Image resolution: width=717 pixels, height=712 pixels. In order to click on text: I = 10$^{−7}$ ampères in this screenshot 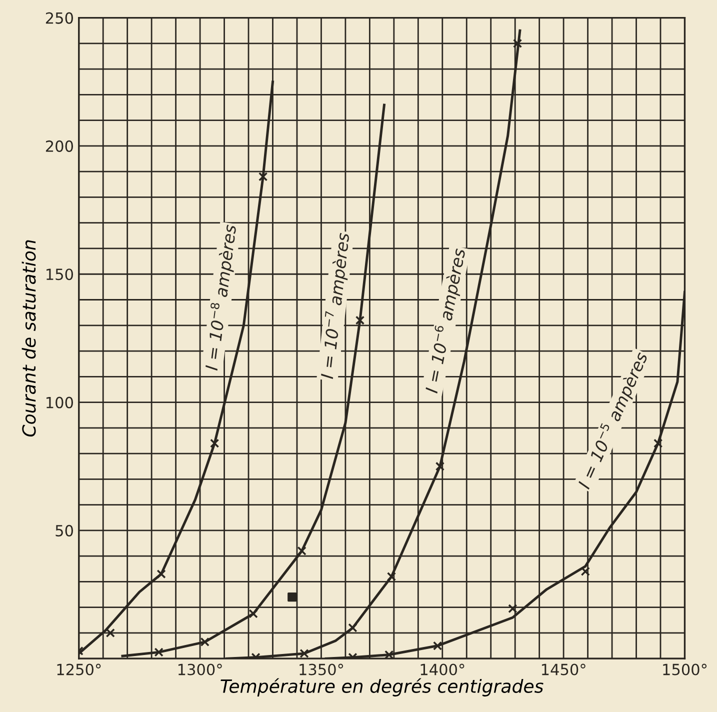, I will do `click(335, 306)`.